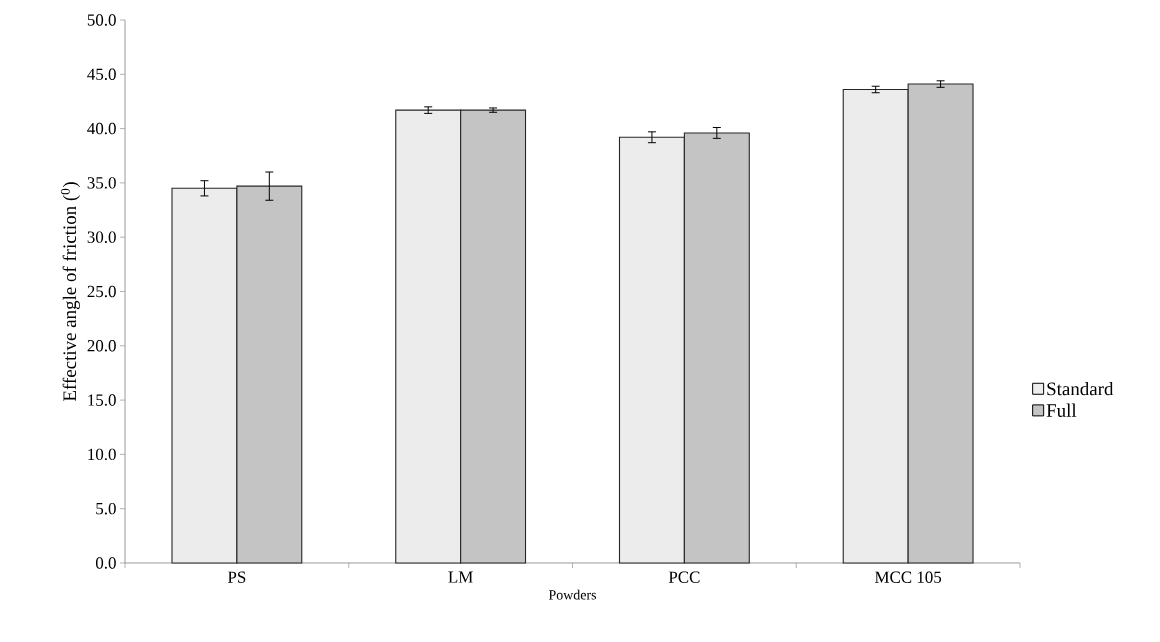  I want to click on y-tick-label: 50.0, so click(101, 20).